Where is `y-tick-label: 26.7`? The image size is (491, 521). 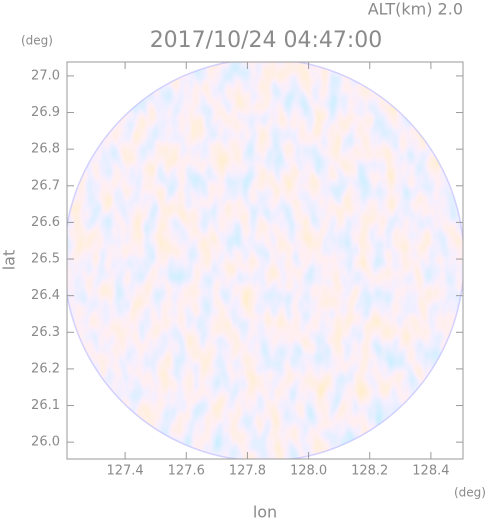
y-tick-label: 26.7 is located at coordinates (45, 185).